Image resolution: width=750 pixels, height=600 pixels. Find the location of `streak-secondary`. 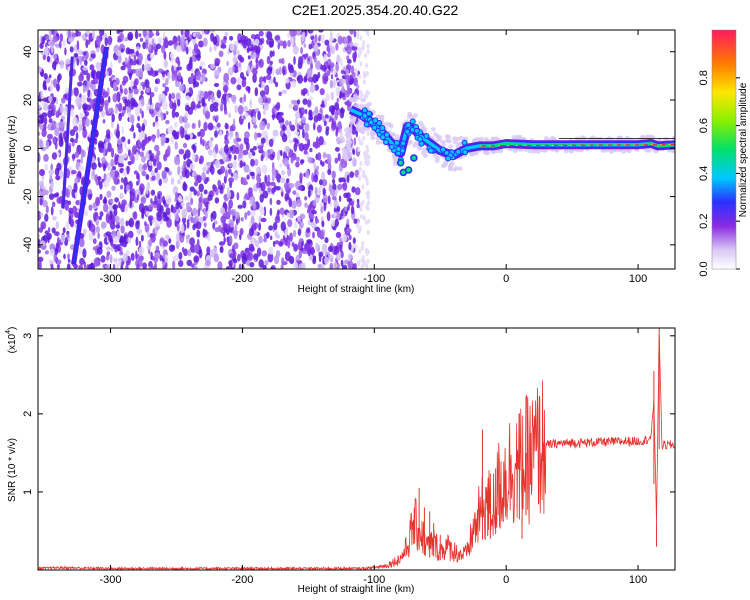

streak-secondary is located at coordinates (67, 132).